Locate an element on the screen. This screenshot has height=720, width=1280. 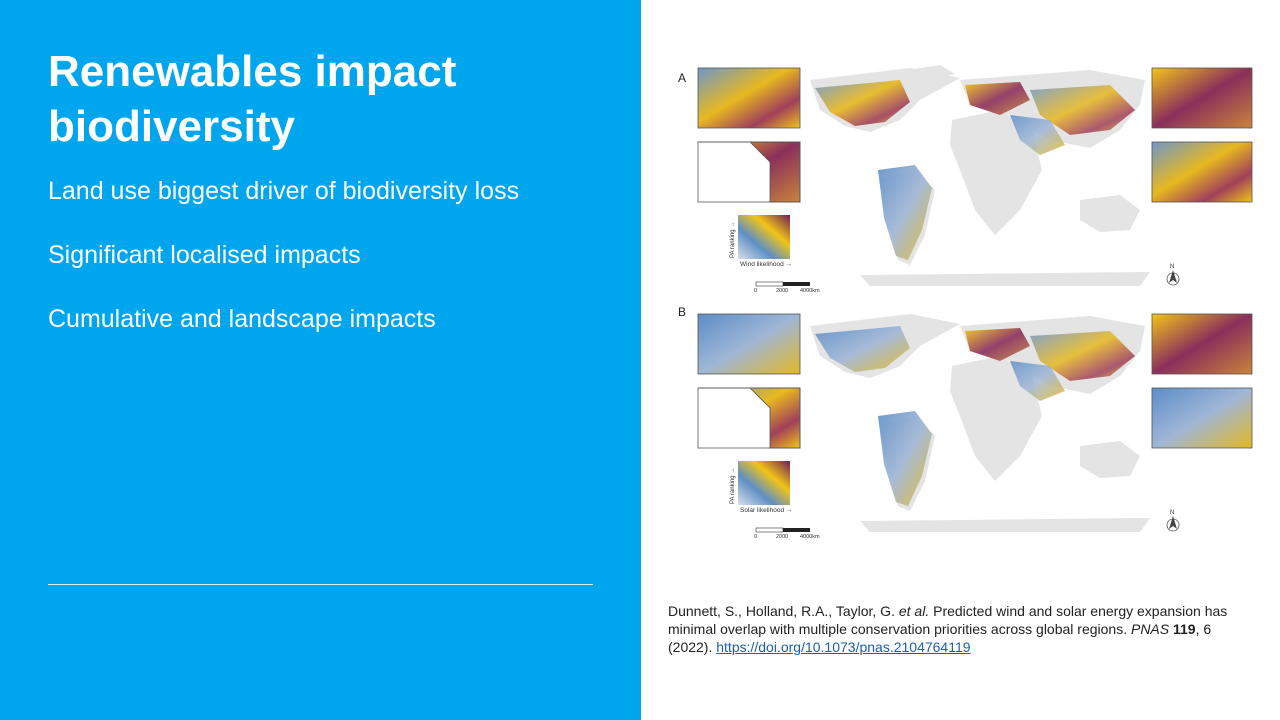
citation-volume: 119 is located at coordinates (1184, 629).